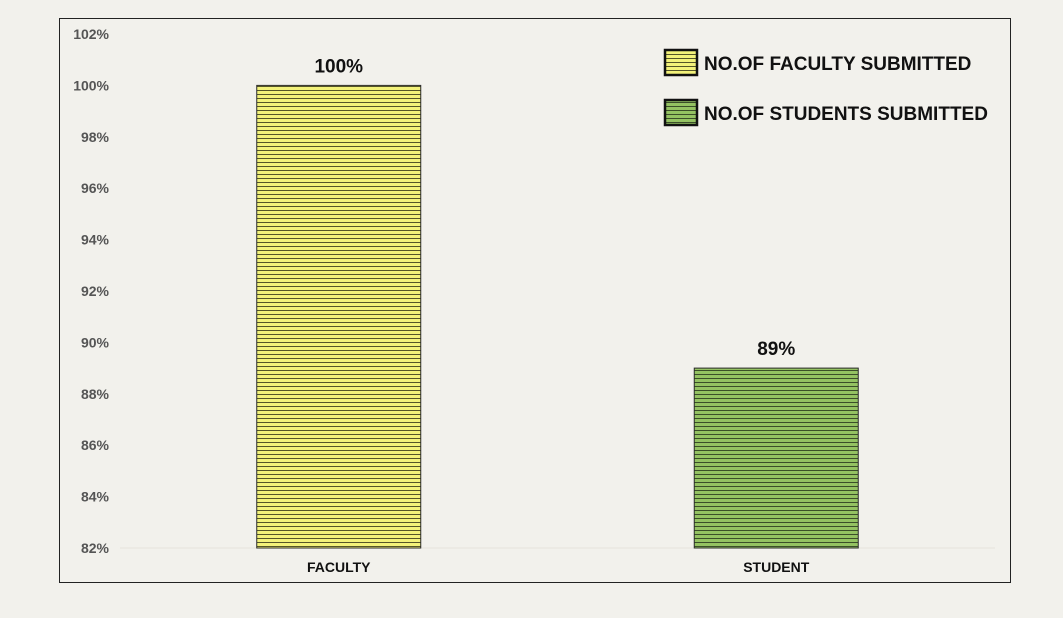 The width and height of the screenshot is (1063, 618). What do you see at coordinates (95, 497) in the screenshot?
I see `y-tick-label: 84%` at bounding box center [95, 497].